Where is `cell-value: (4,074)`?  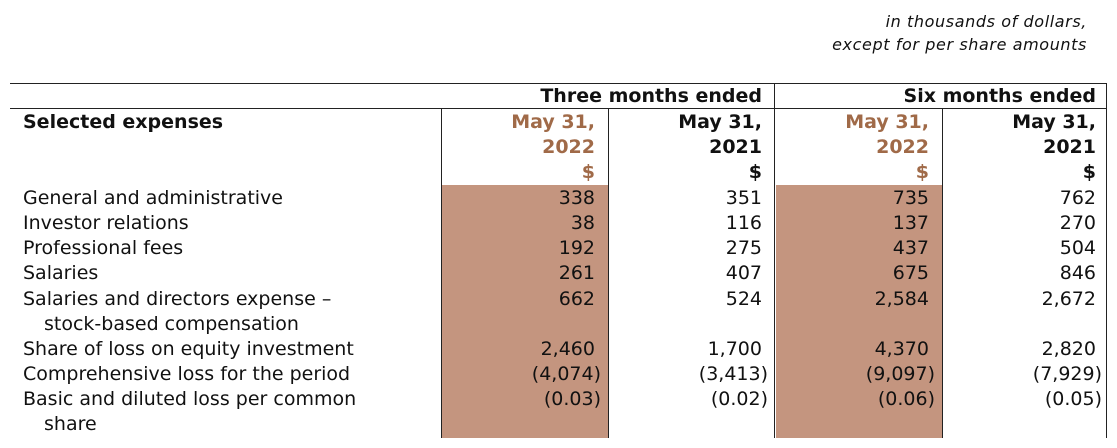
cell-value: (4,074) is located at coordinates (566, 374).